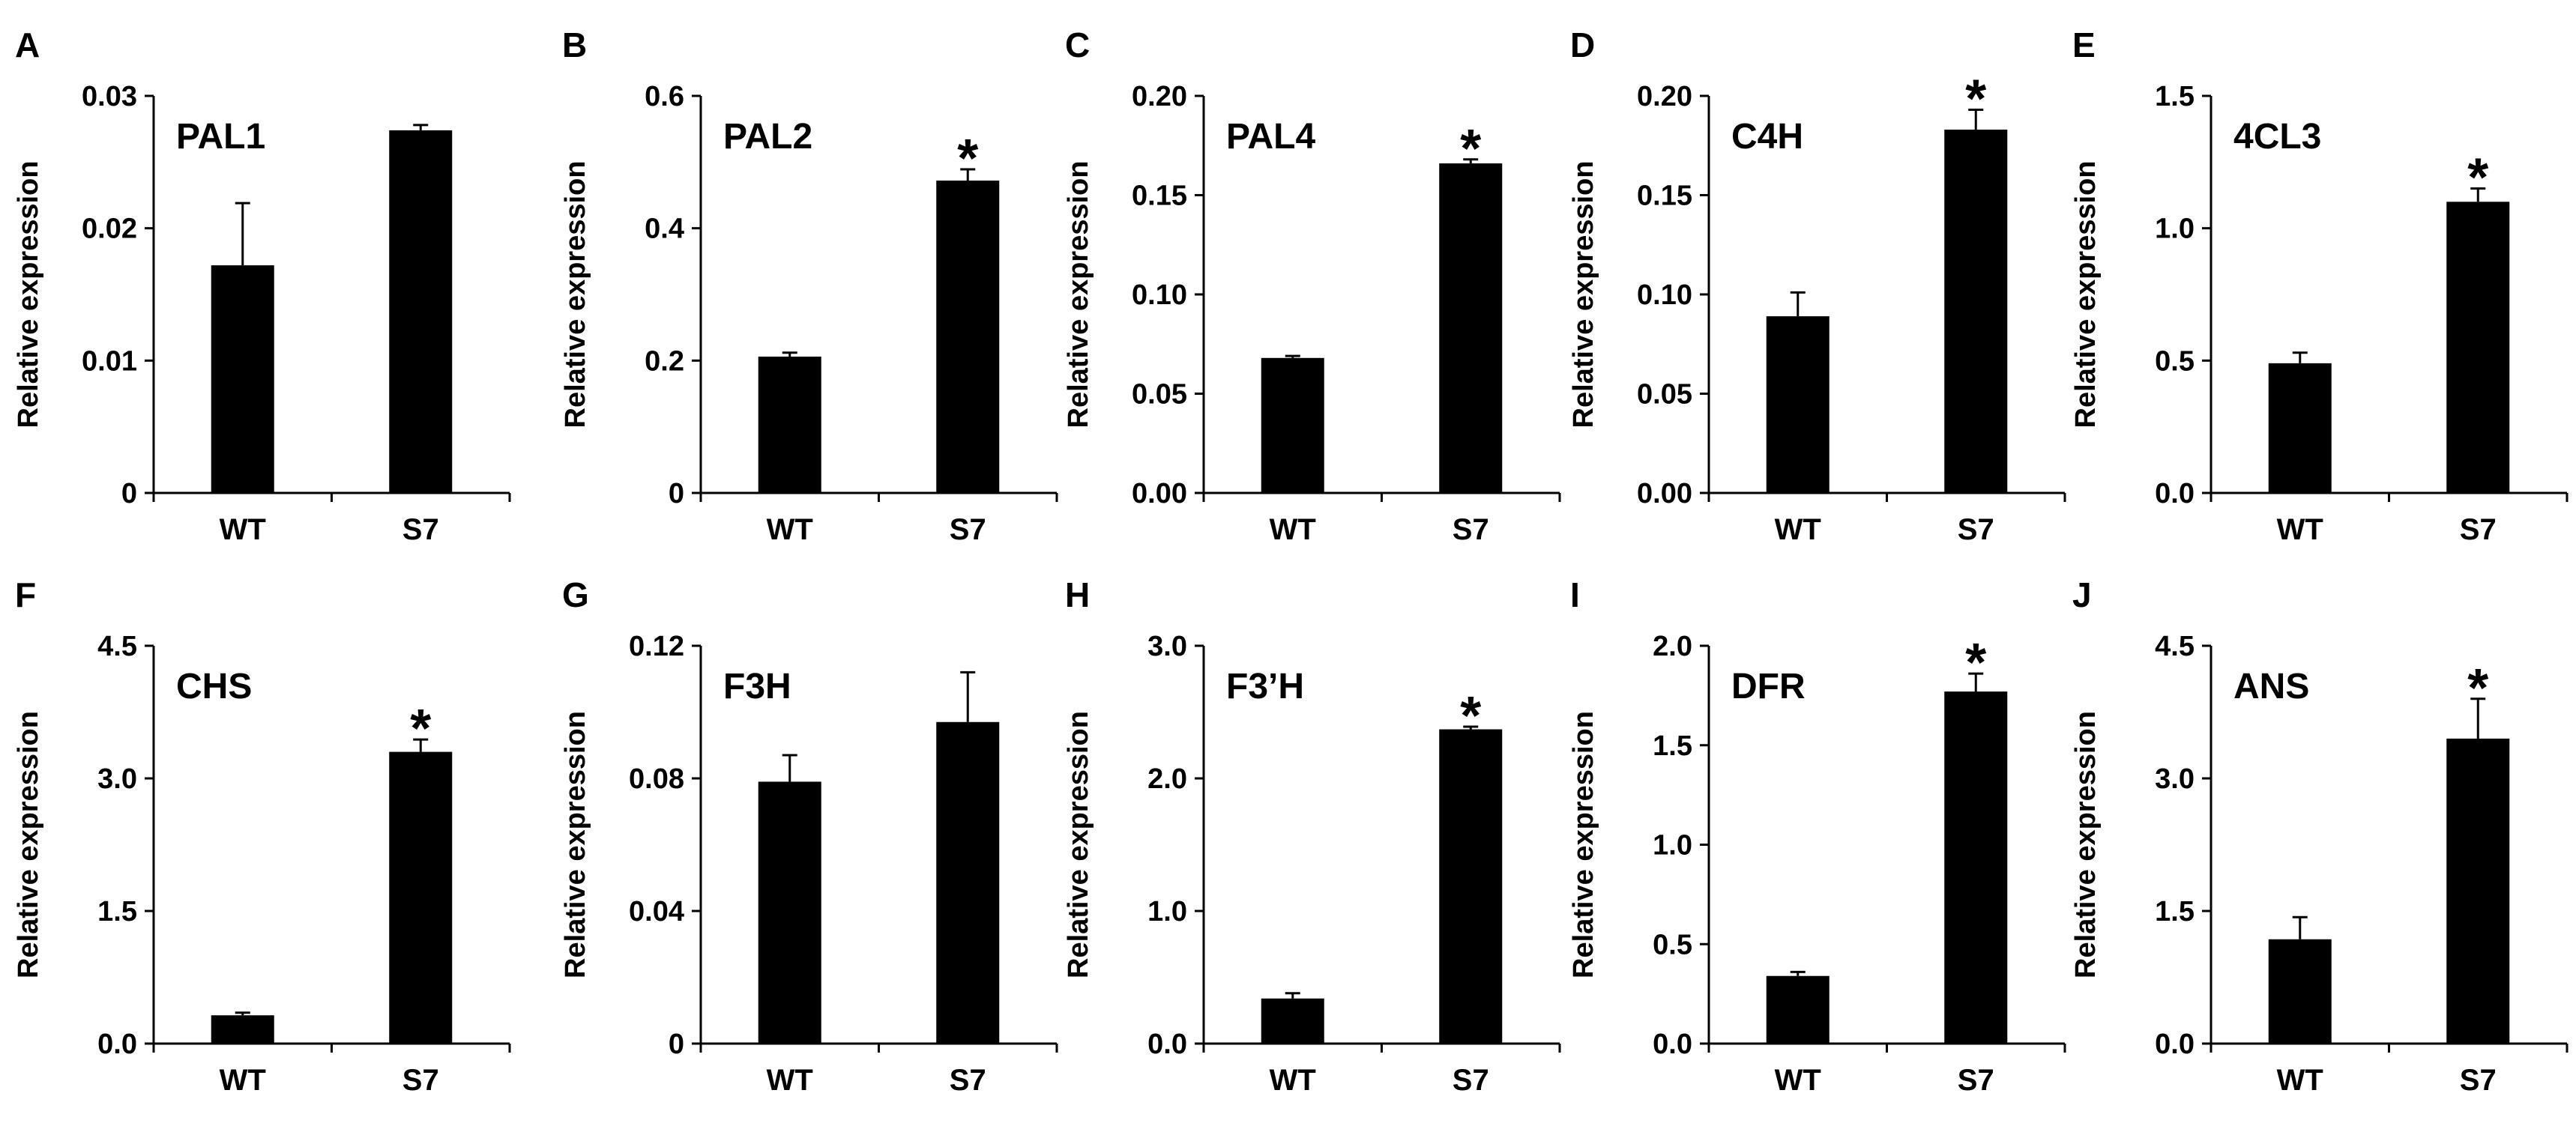  I want to click on y-tick-label: 2.0, so click(1167, 779).